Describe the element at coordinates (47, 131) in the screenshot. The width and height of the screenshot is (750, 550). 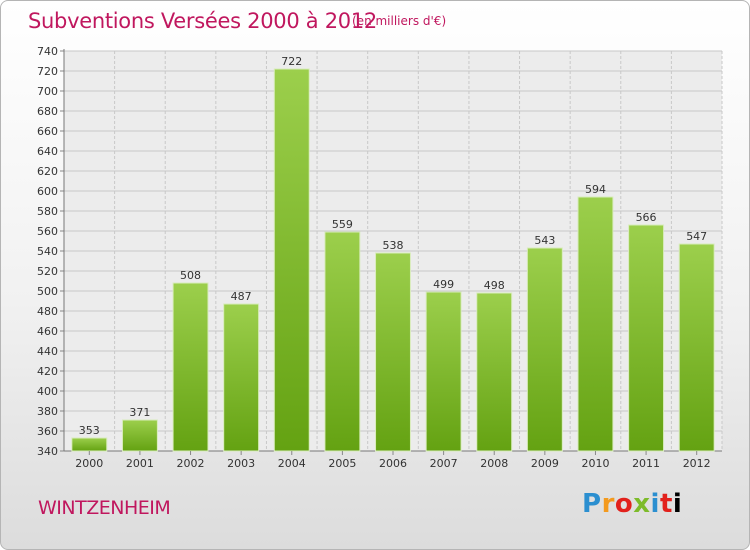
I see `y-tick-label: 660` at that location.